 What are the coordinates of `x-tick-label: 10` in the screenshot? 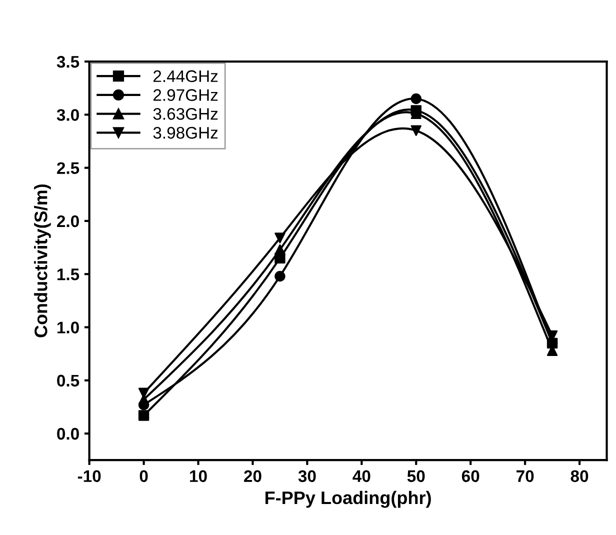 It's located at (198, 476).